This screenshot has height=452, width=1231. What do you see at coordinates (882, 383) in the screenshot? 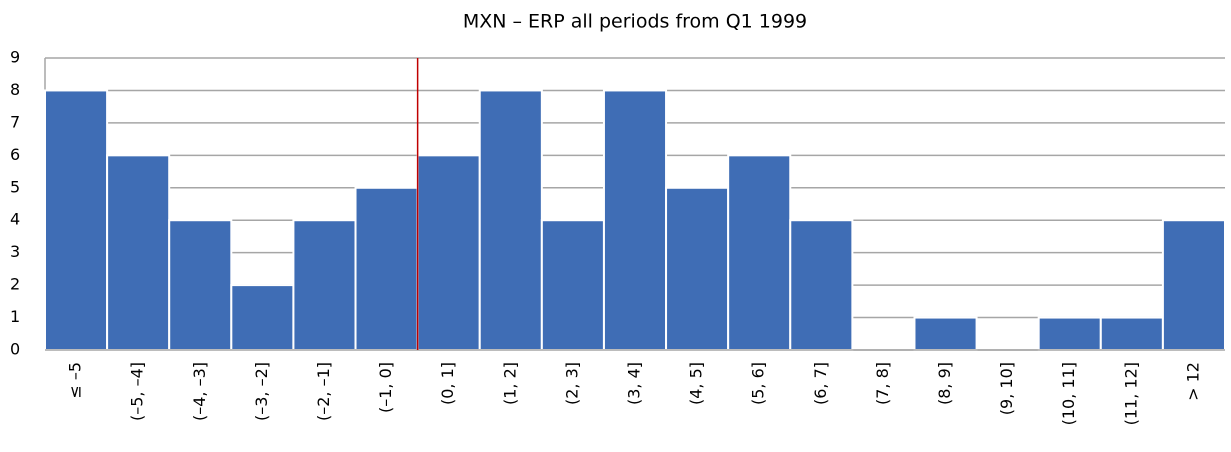
I see `x-tick-label: (7, 8]` at bounding box center [882, 383].